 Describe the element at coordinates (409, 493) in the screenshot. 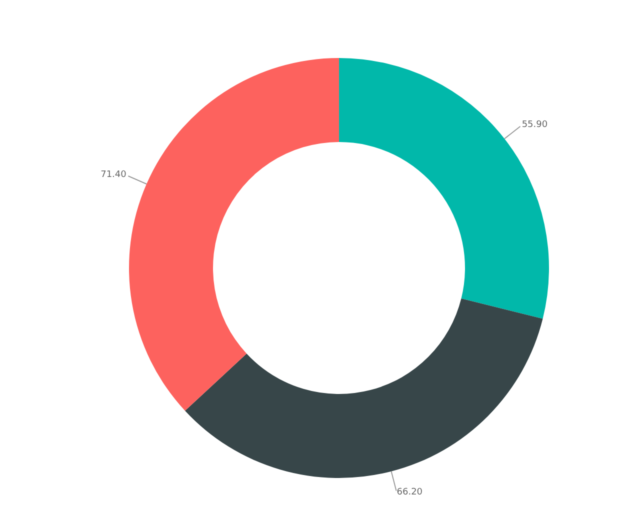

I see `data-label: 66.20` at that location.